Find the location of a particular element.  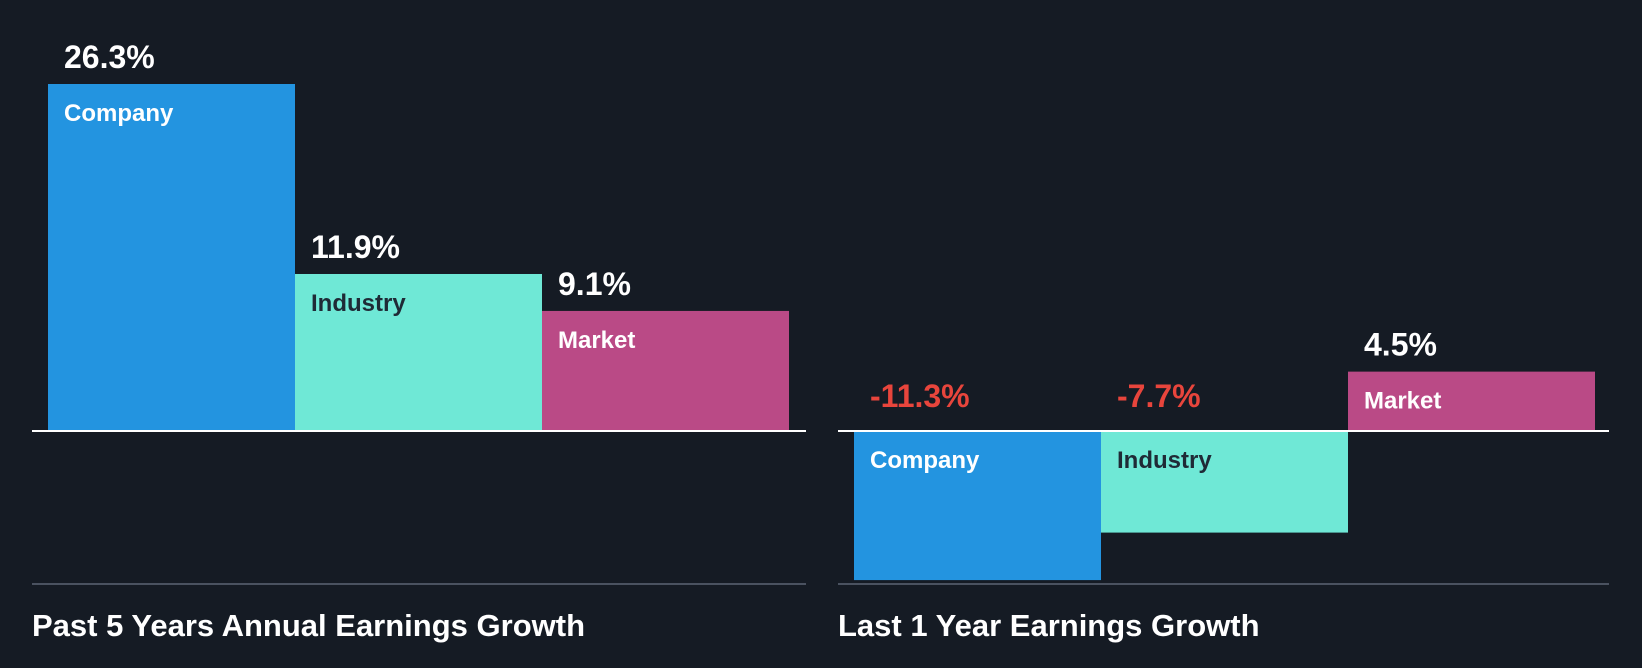

value-label-market-last-1-year: 4.5% is located at coordinates (1400, 345).